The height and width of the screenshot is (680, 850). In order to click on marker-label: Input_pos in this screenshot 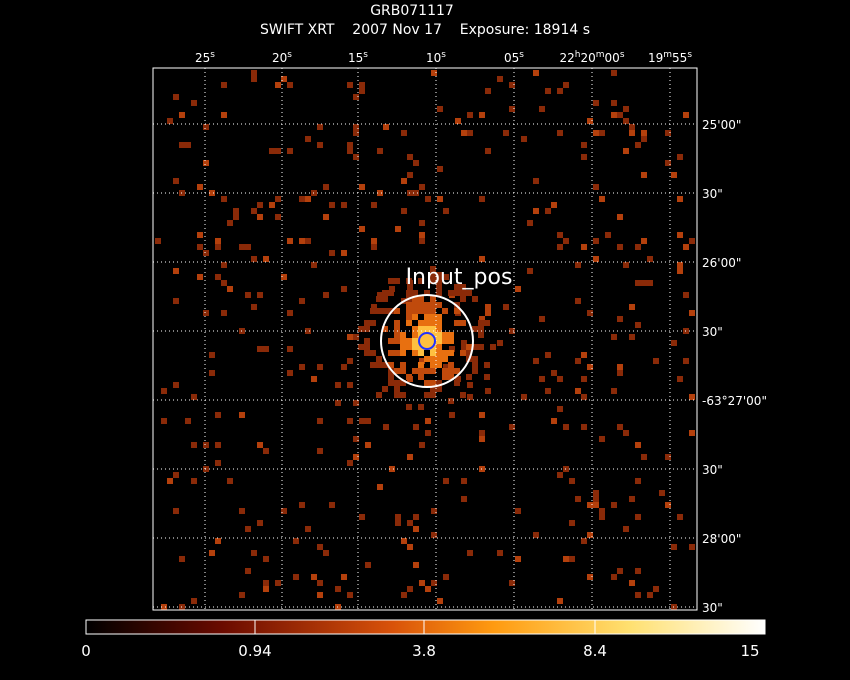, I will do `click(459, 277)`.